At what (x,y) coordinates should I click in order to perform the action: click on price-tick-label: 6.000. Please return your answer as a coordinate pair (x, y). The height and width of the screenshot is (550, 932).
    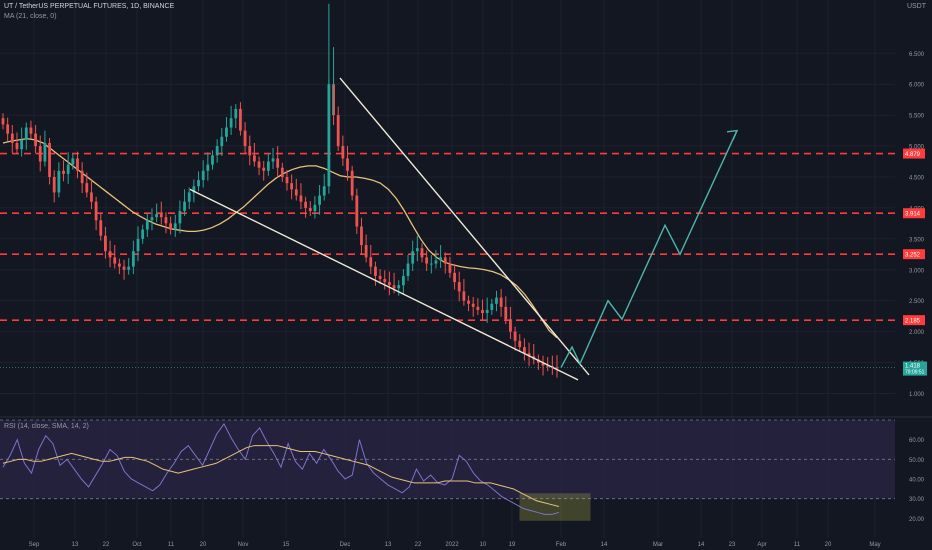
    Looking at the image, I should click on (917, 86).